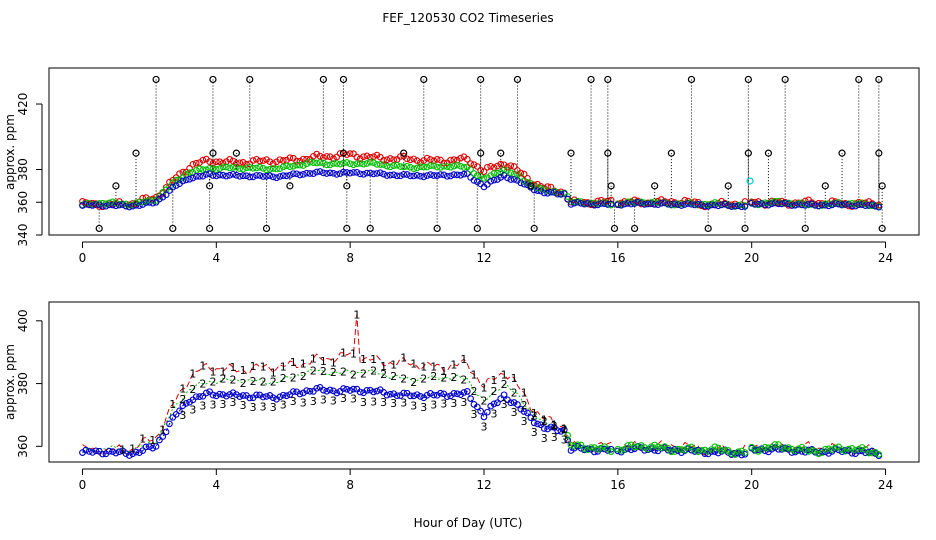 The height and width of the screenshot is (540, 936). What do you see at coordinates (634, 228) in the screenshot?
I see `top-raw-low-point` at bounding box center [634, 228].